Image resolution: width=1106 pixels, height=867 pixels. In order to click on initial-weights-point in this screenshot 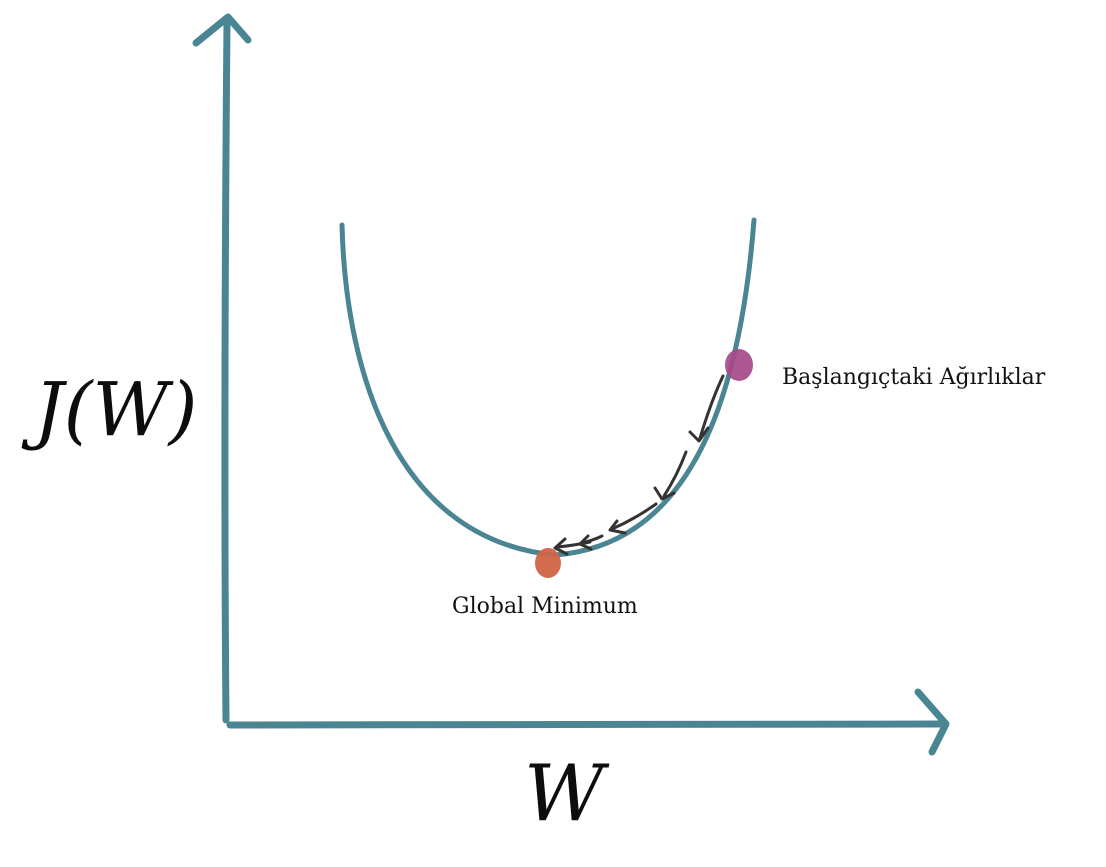, I will do `click(739, 365)`.